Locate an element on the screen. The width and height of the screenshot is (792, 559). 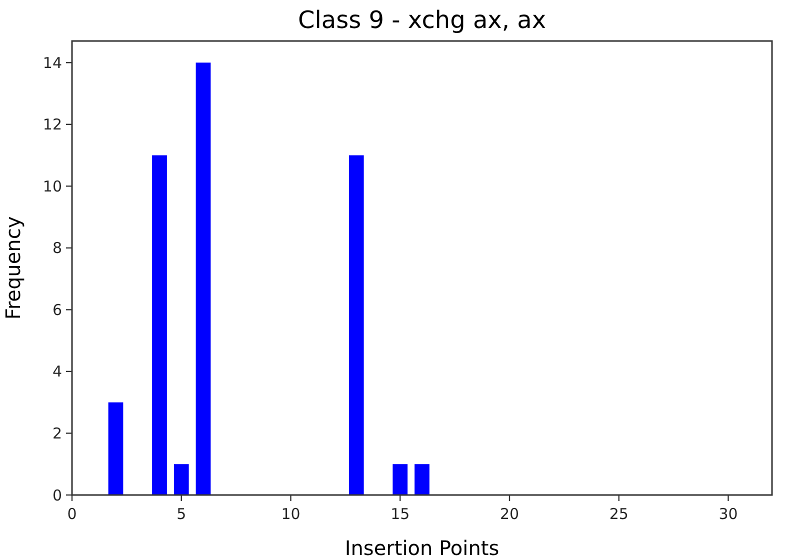
y-tick-label: 2 is located at coordinates (57, 433).